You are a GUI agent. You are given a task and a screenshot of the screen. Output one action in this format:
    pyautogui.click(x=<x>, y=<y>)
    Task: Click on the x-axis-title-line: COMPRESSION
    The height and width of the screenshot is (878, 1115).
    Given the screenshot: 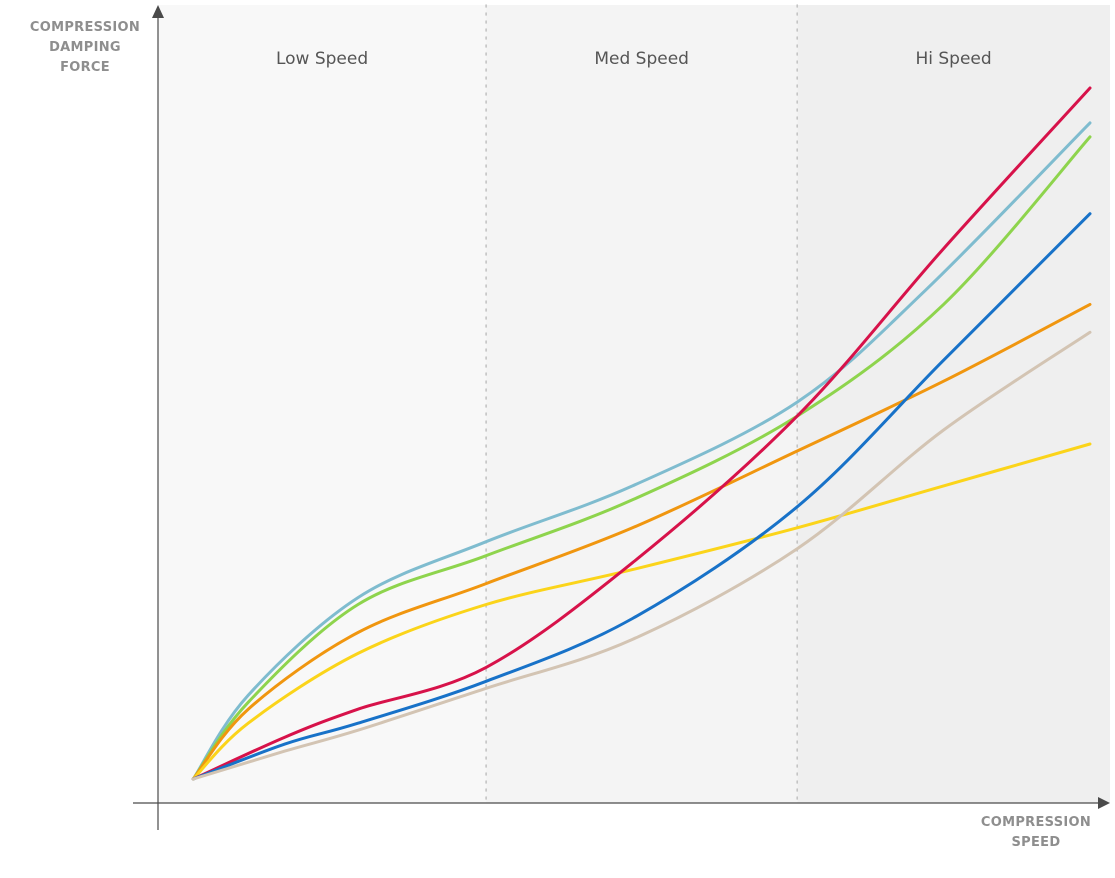 What is the action you would take?
    pyautogui.click(x=1036, y=822)
    